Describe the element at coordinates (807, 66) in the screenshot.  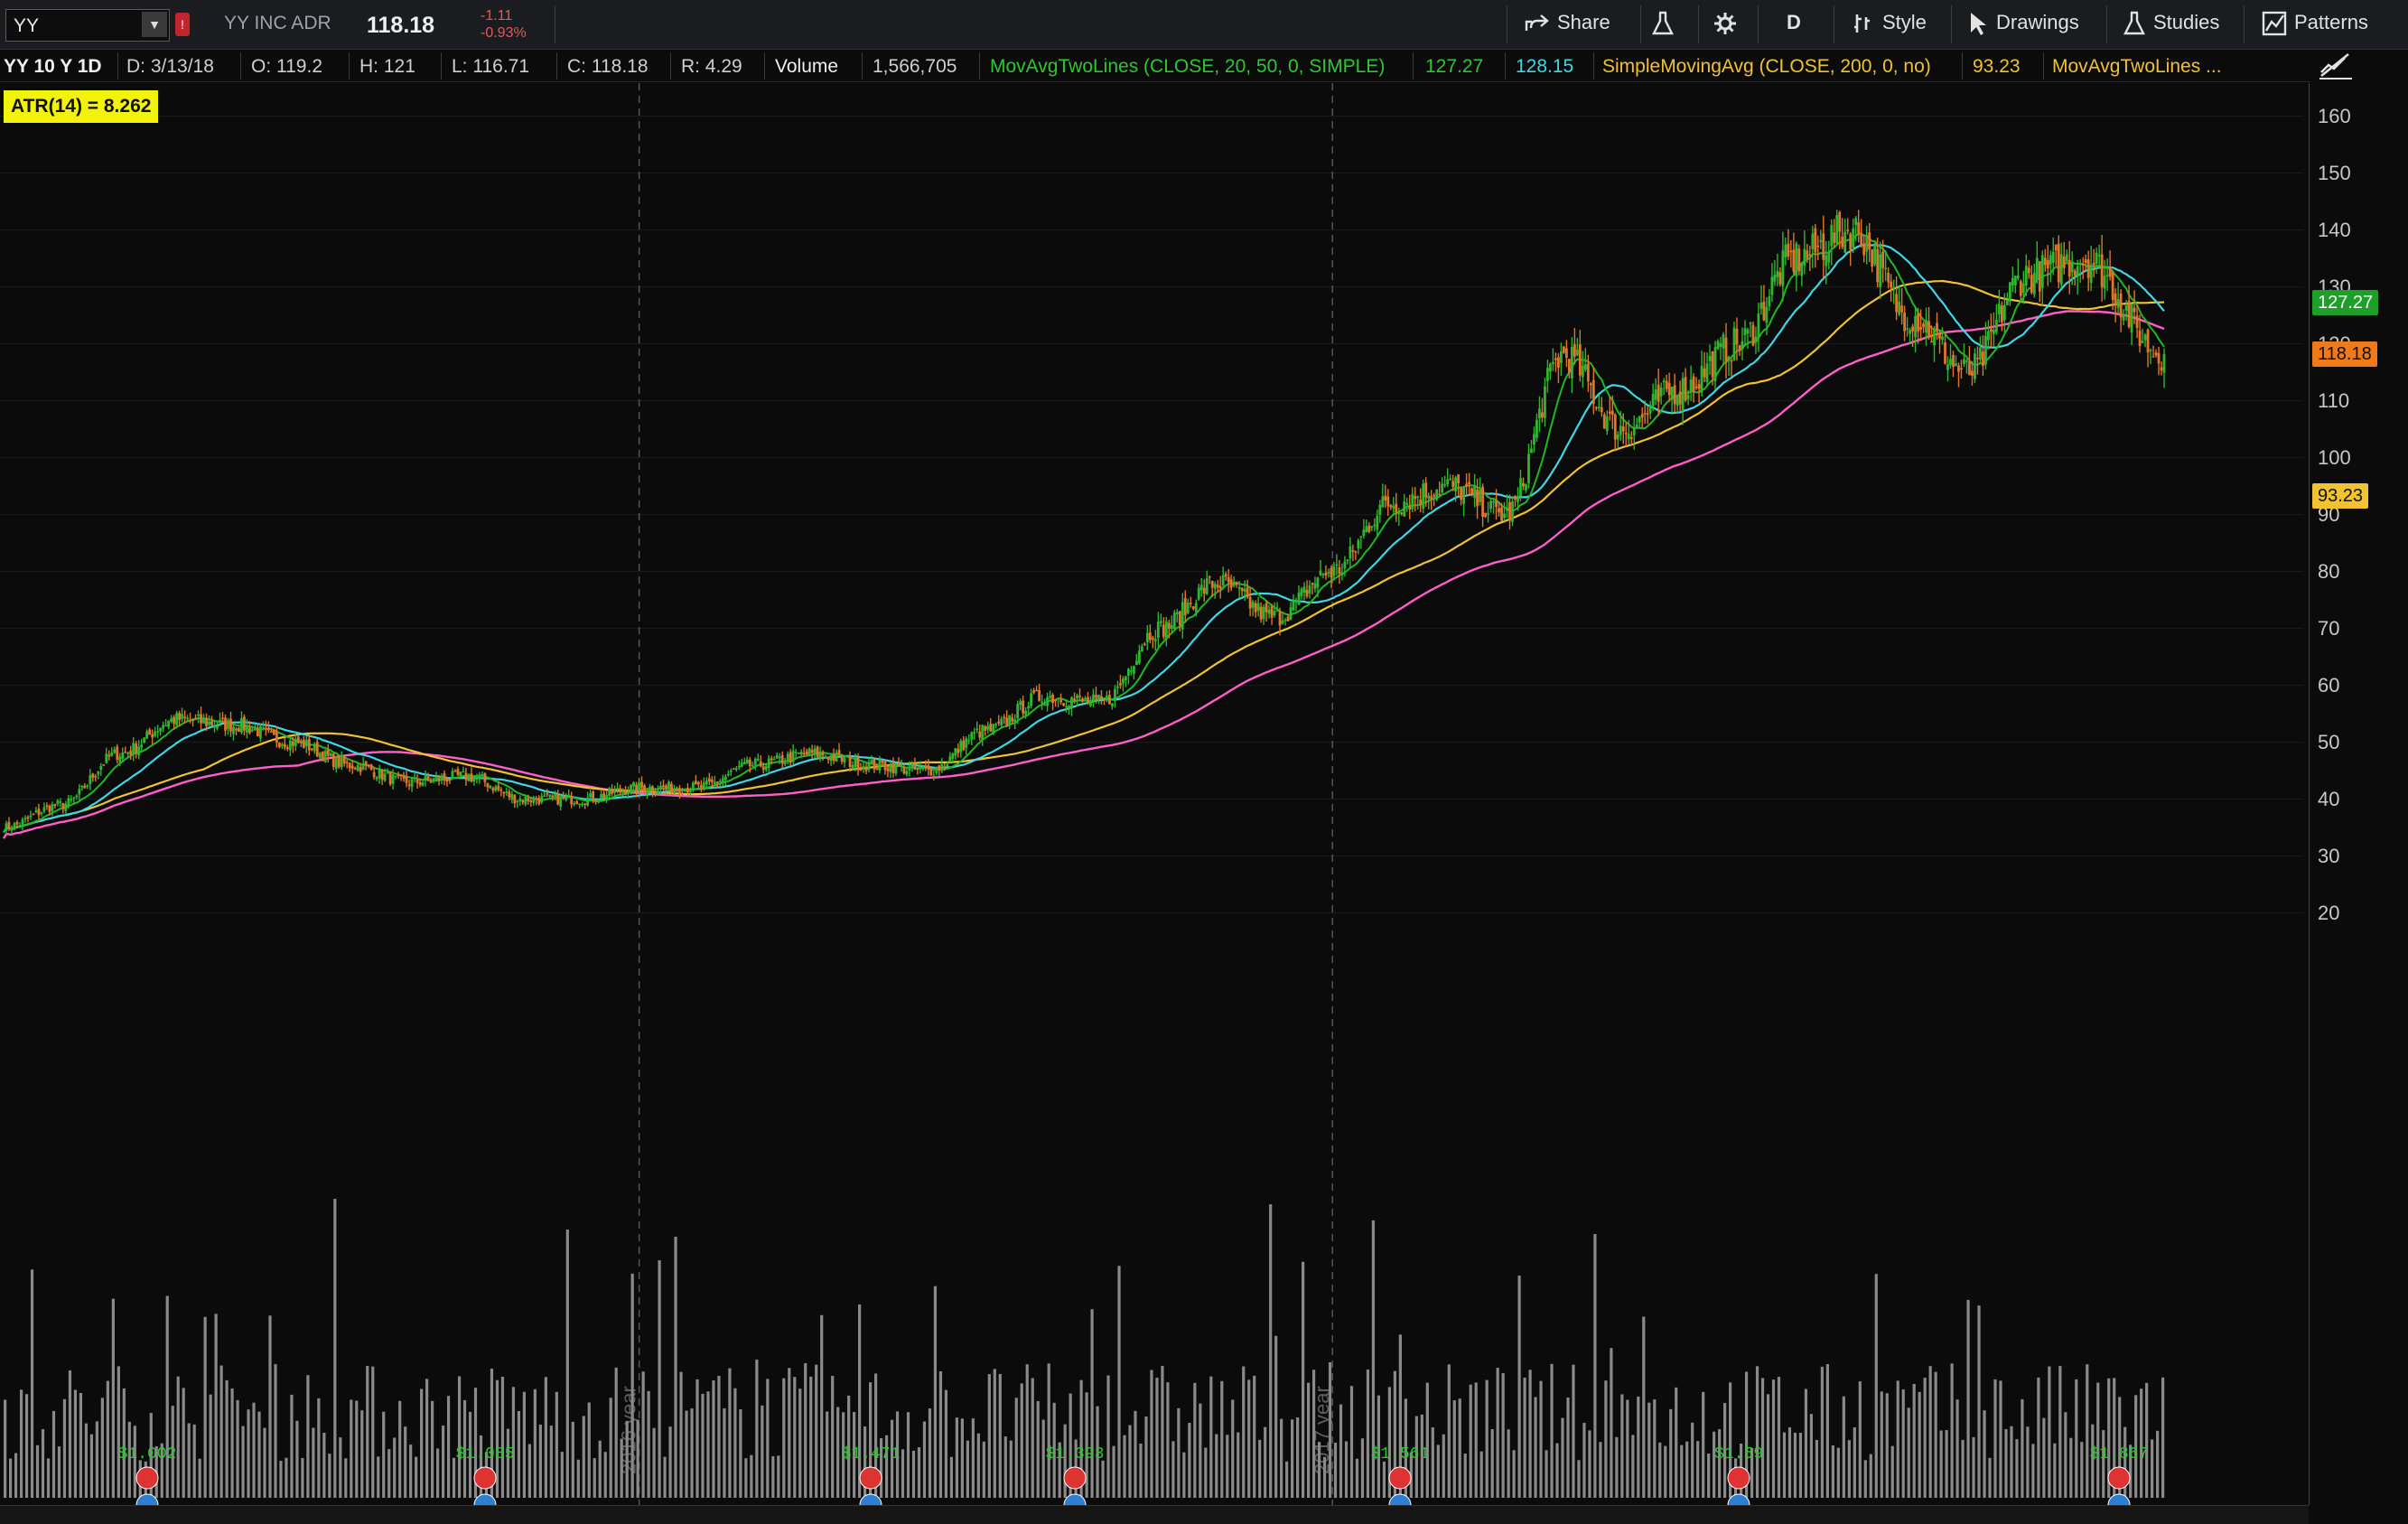
I see `volume-label: Volume` at that location.